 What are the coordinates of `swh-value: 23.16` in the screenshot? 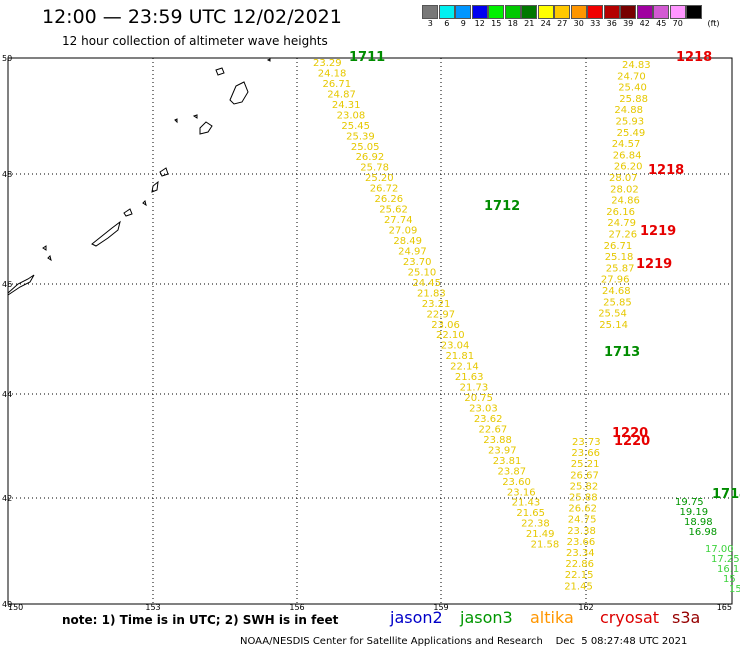 It's located at (521, 492).